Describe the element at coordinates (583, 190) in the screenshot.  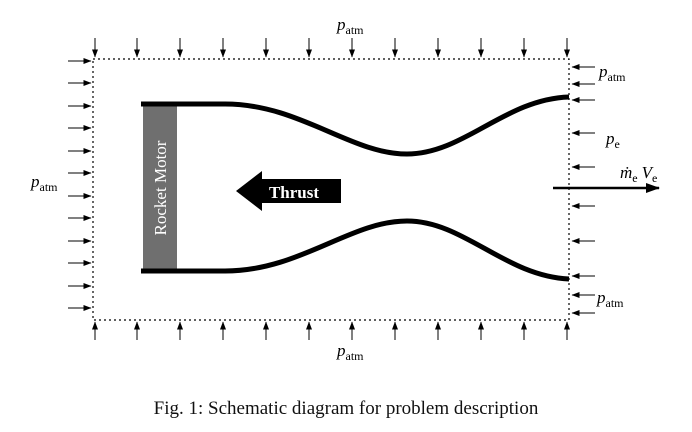
I see `right-pressure-arrows` at that location.